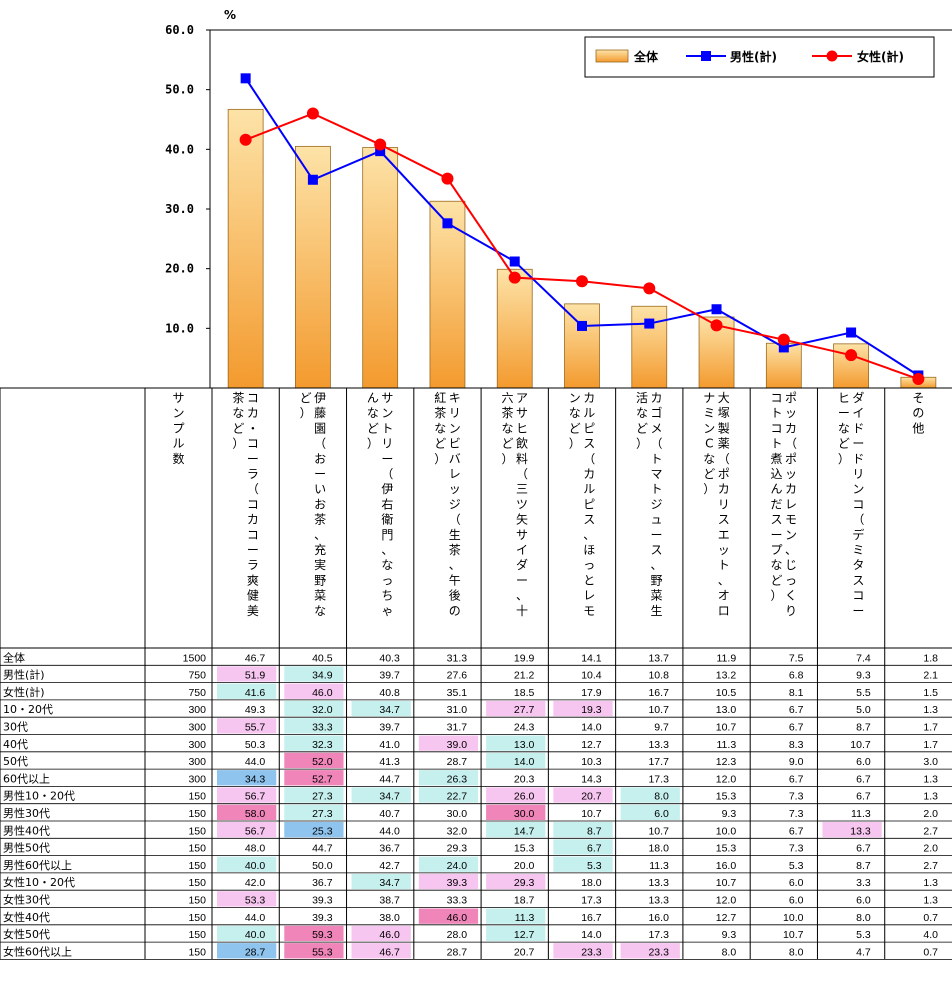 The image size is (952, 990). What do you see at coordinates (389, 693) in the screenshot?
I see `table-cell: 40.8` at bounding box center [389, 693].